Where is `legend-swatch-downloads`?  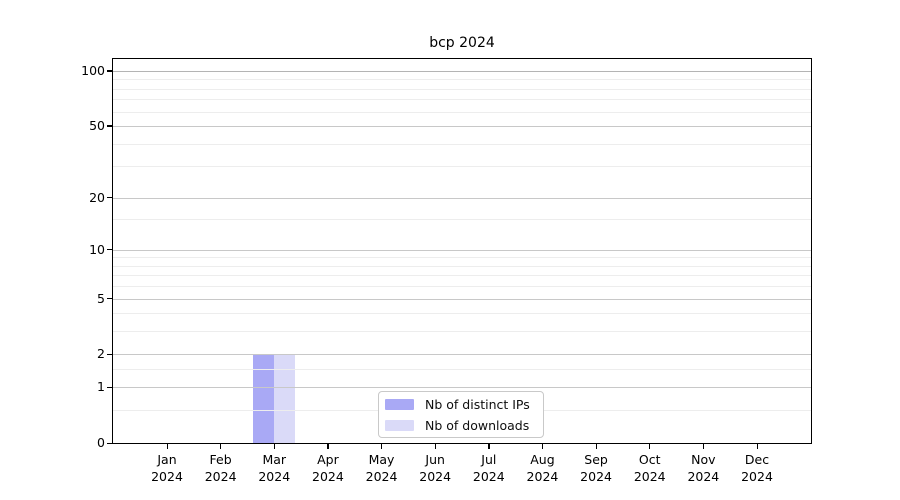 legend-swatch-downloads is located at coordinates (399, 425).